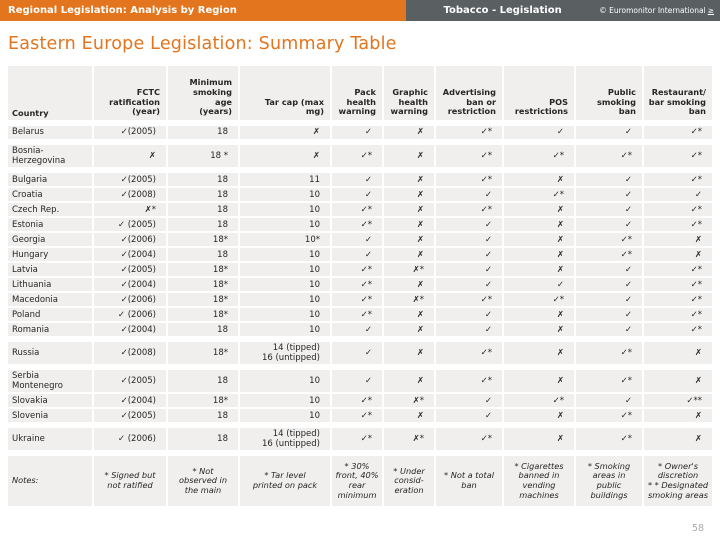 This screenshot has height=540, width=720. I want to click on country-cell: Romania, so click(50, 330).